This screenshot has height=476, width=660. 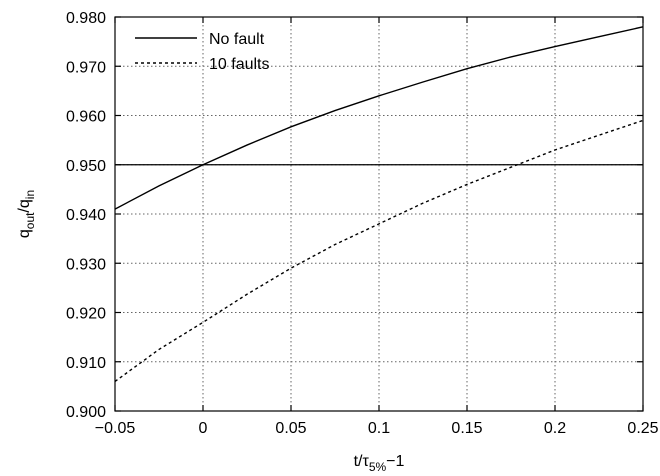 I want to click on x-axis-label: t/τ5%−1, so click(x=379, y=463).